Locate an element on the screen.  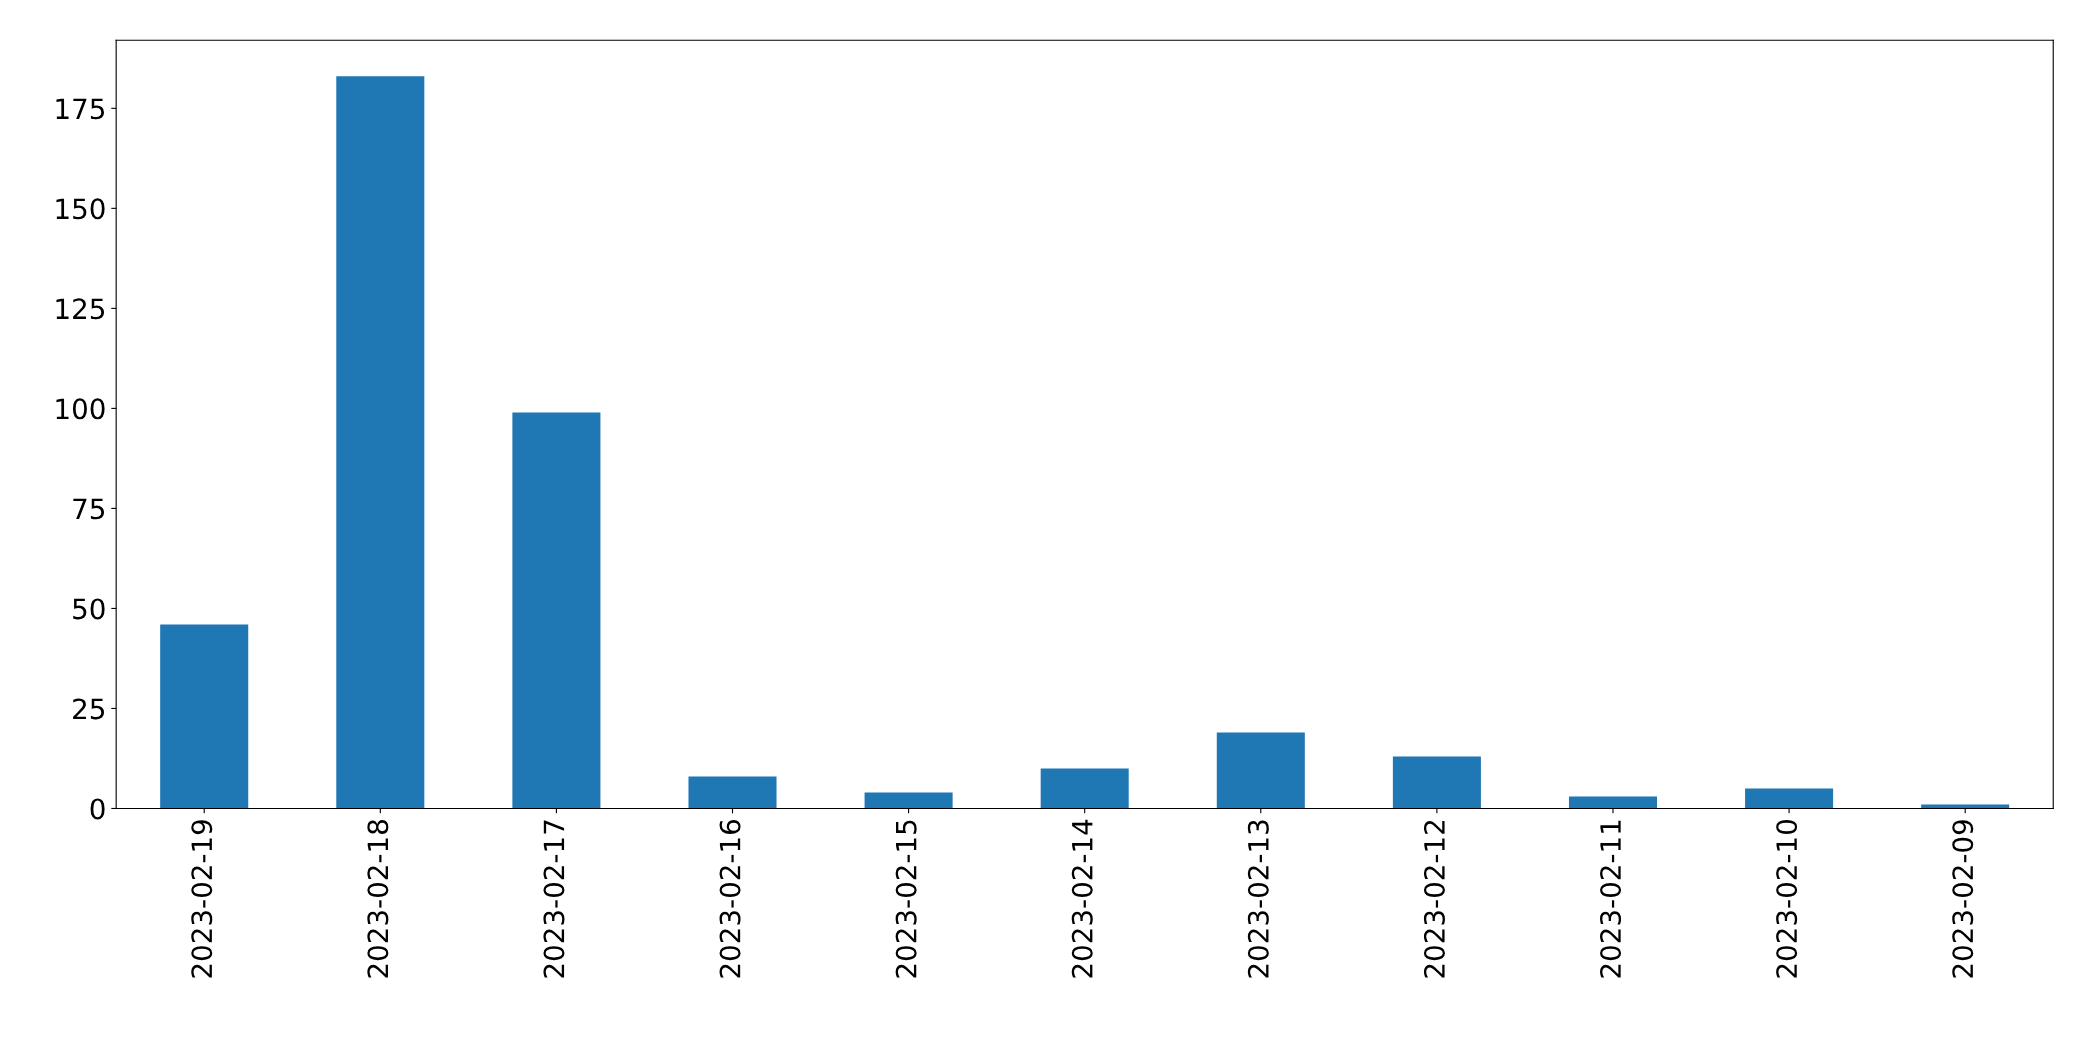
y-tick-label: 50 is located at coordinates (89, 609).